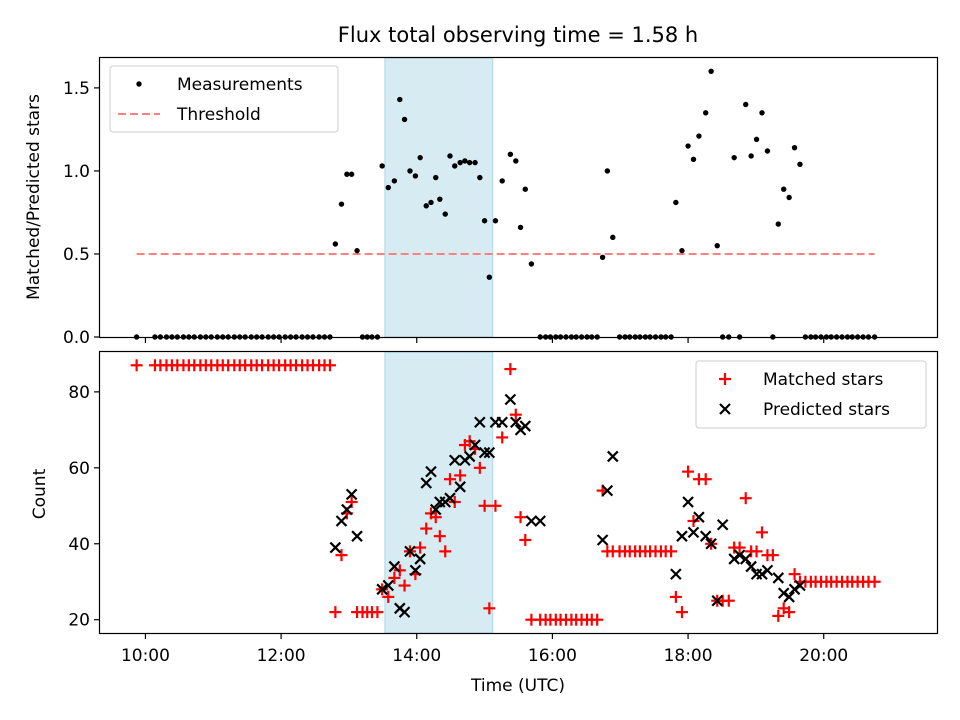 This screenshot has height=720, width=960. What do you see at coordinates (81, 213) in the screenshot?
I see `top-y-ticks: 0.0 0.5 1.0 1.5` at bounding box center [81, 213].